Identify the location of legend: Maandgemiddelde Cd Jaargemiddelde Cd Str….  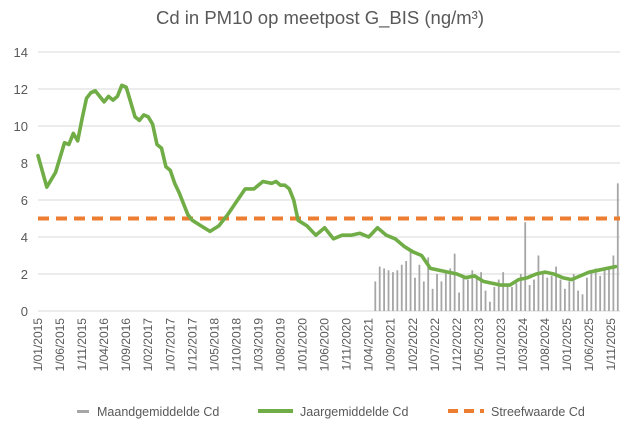
(331, 412).